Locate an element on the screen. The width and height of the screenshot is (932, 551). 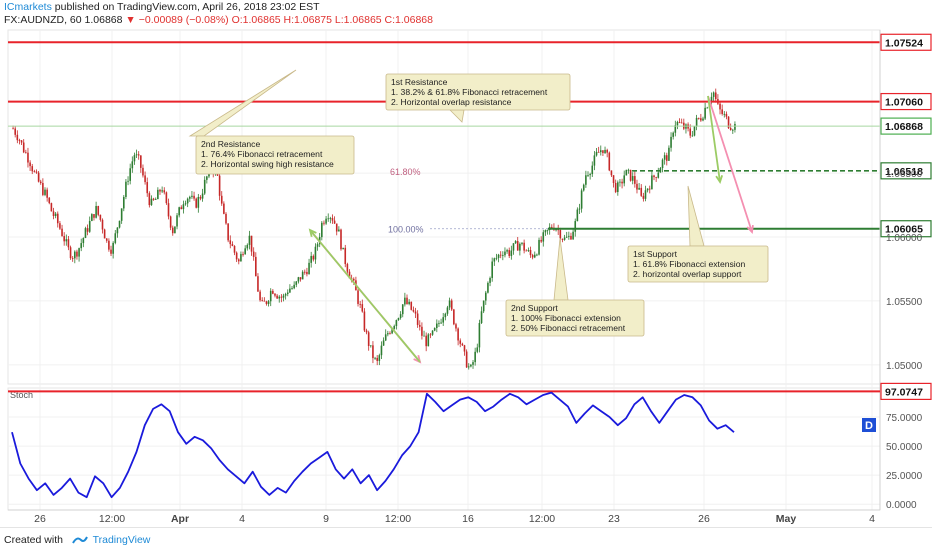
symbol-label: FX:AUDNZD, 60 is located at coordinates (43, 20).